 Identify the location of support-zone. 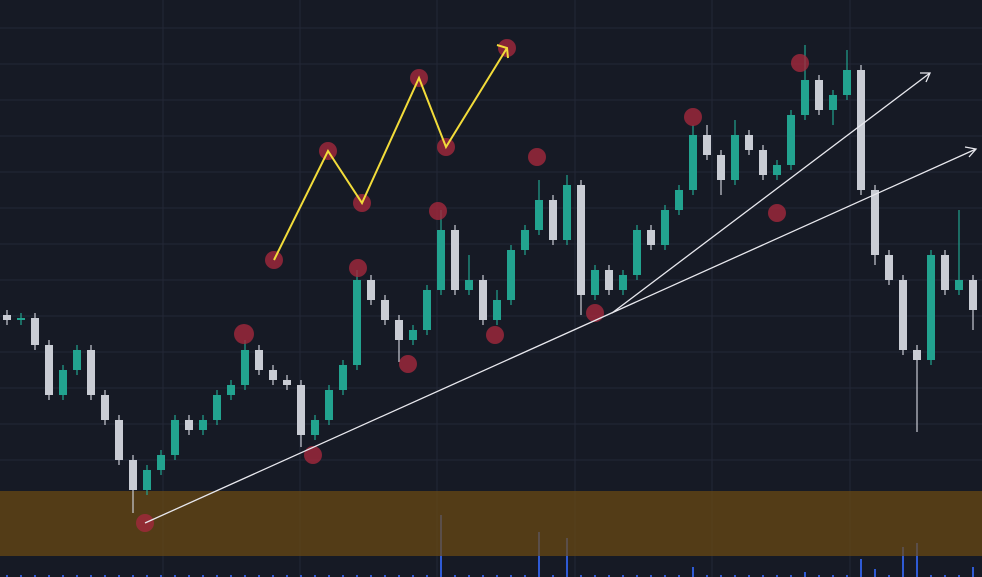
(491, 523).